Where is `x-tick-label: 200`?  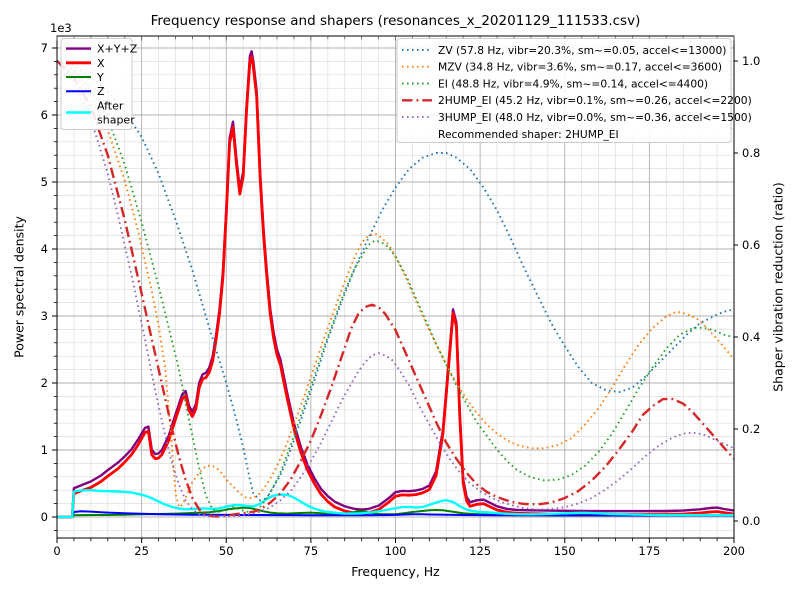
x-tick-label: 200 is located at coordinates (734, 551).